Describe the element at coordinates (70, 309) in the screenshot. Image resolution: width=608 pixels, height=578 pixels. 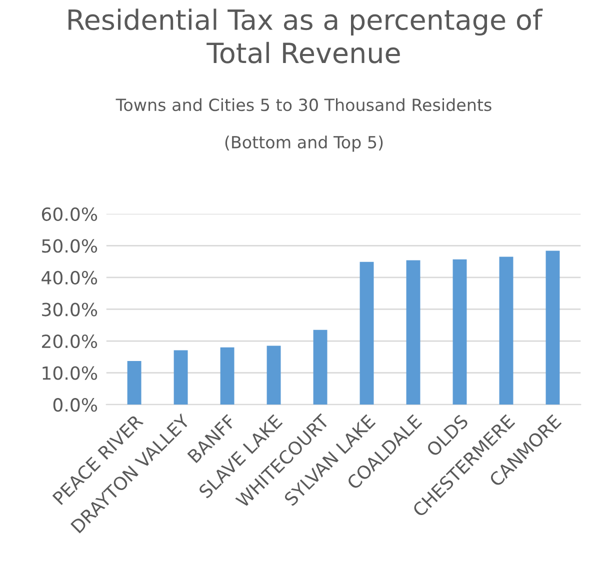
I see `y-tick-label: 30.0%` at that location.